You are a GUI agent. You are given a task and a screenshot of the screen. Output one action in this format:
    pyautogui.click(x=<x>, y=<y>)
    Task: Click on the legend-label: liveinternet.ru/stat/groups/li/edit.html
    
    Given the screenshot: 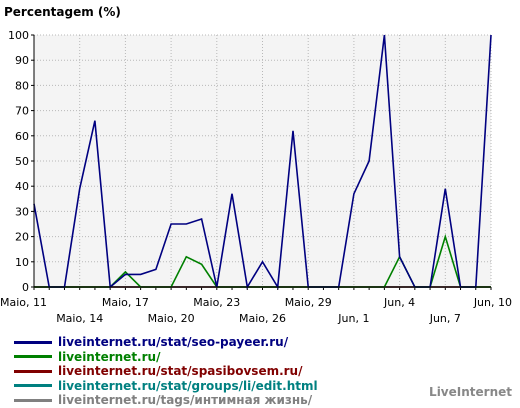 What is the action you would take?
    pyautogui.click(x=188, y=385)
    